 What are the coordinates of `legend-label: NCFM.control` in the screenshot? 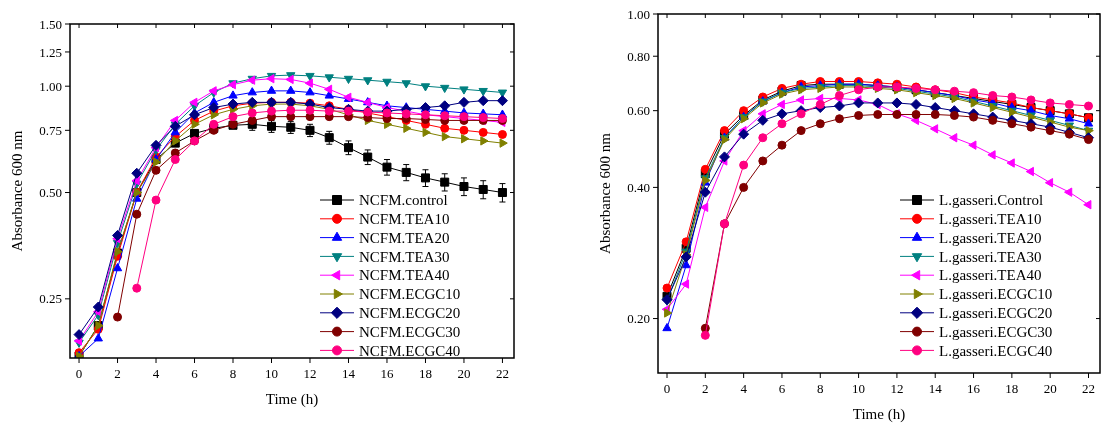 It's located at (403, 200).